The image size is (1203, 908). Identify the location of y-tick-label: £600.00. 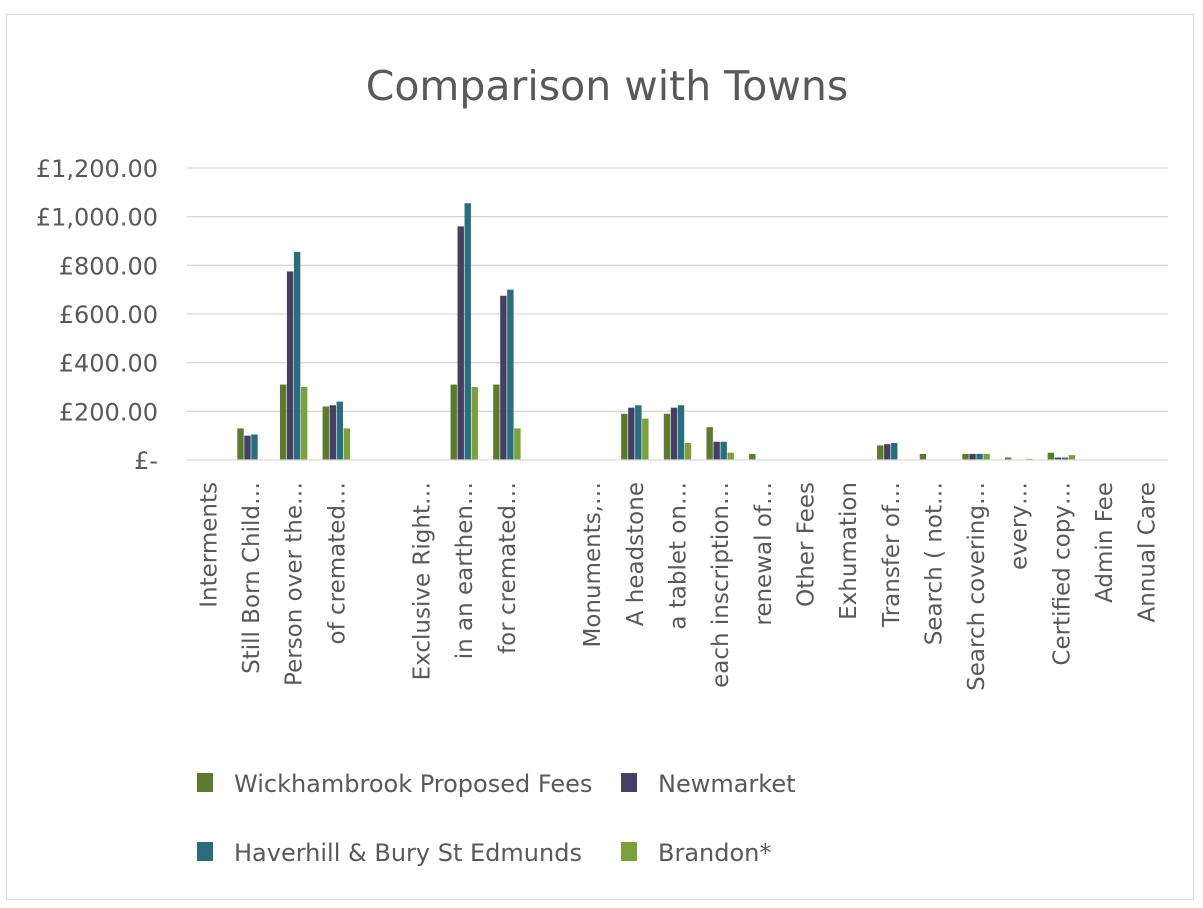
(108, 315).